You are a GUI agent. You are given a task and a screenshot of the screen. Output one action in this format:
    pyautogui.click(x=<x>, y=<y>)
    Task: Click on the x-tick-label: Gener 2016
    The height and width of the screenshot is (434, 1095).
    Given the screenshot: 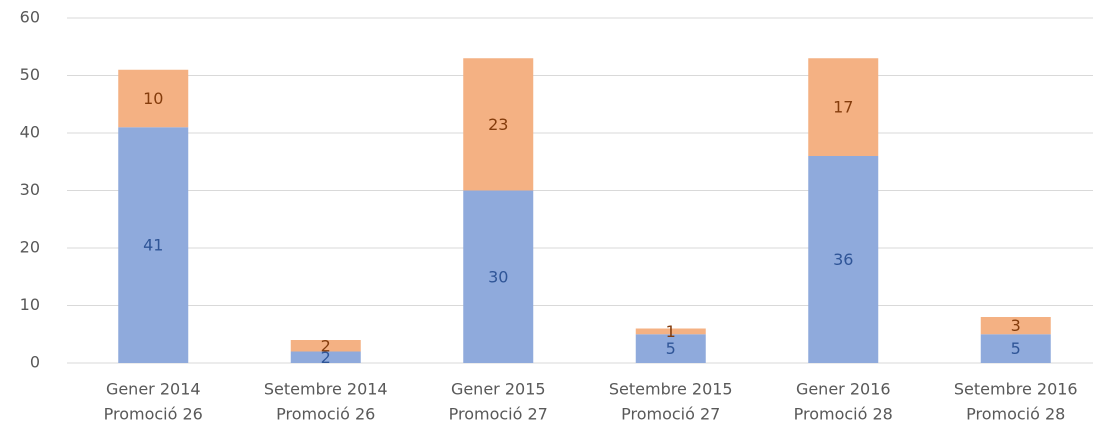 What is the action you would take?
    pyautogui.click(x=843, y=389)
    